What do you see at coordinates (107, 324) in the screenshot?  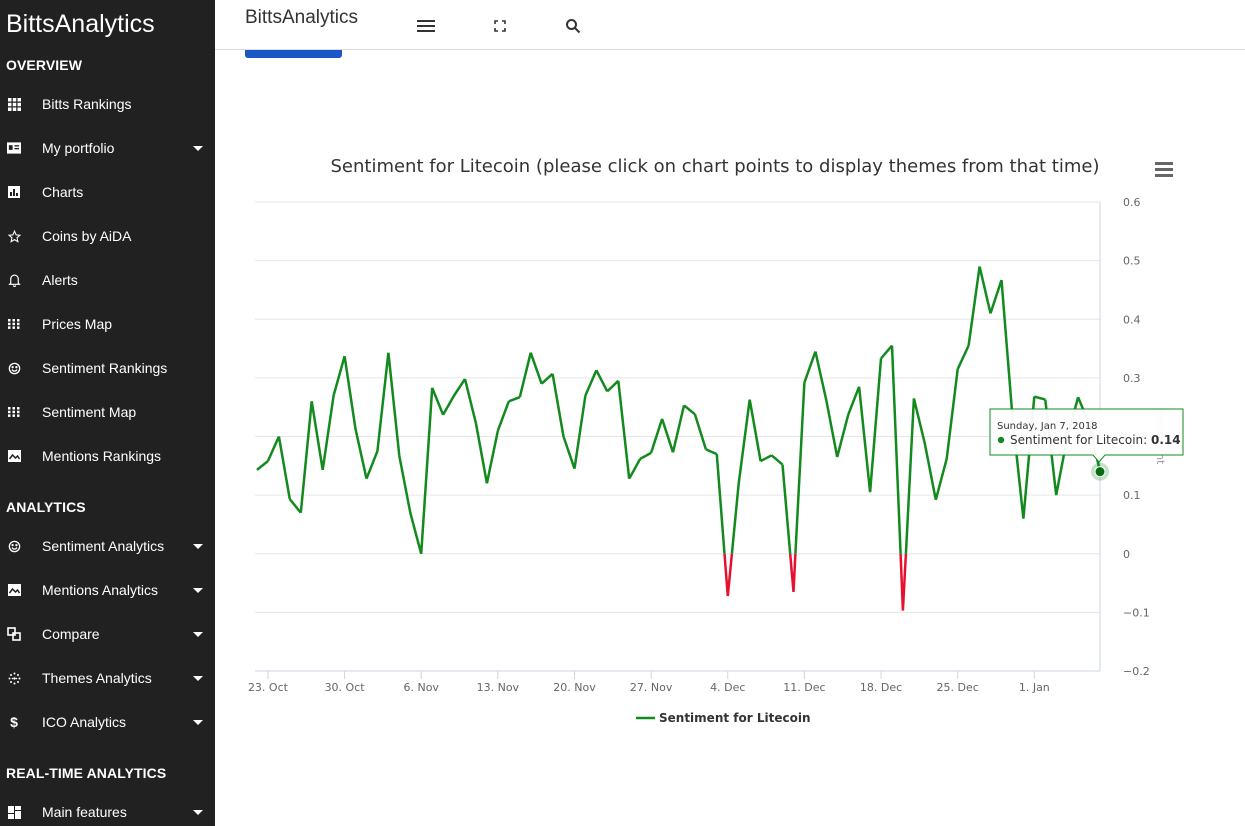 I see `sidebar-item-prices-map: Prices Map` at bounding box center [107, 324].